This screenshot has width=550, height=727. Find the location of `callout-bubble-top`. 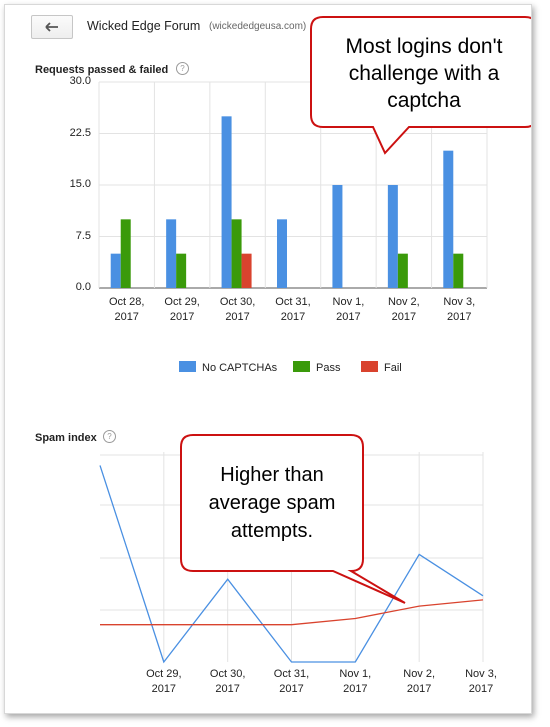

callout-bubble-top is located at coordinates (420, 85).